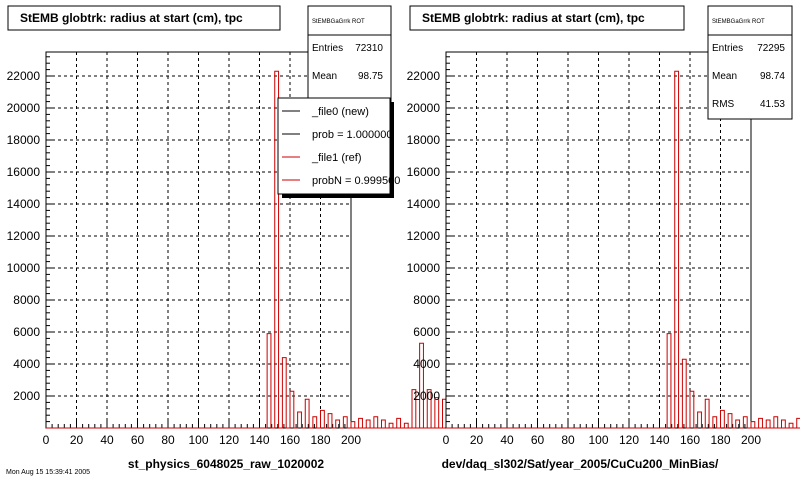 Image resolution: width=800 pixels, height=480 pixels. I want to click on legend-item-new: _file0 (new), so click(340, 112).